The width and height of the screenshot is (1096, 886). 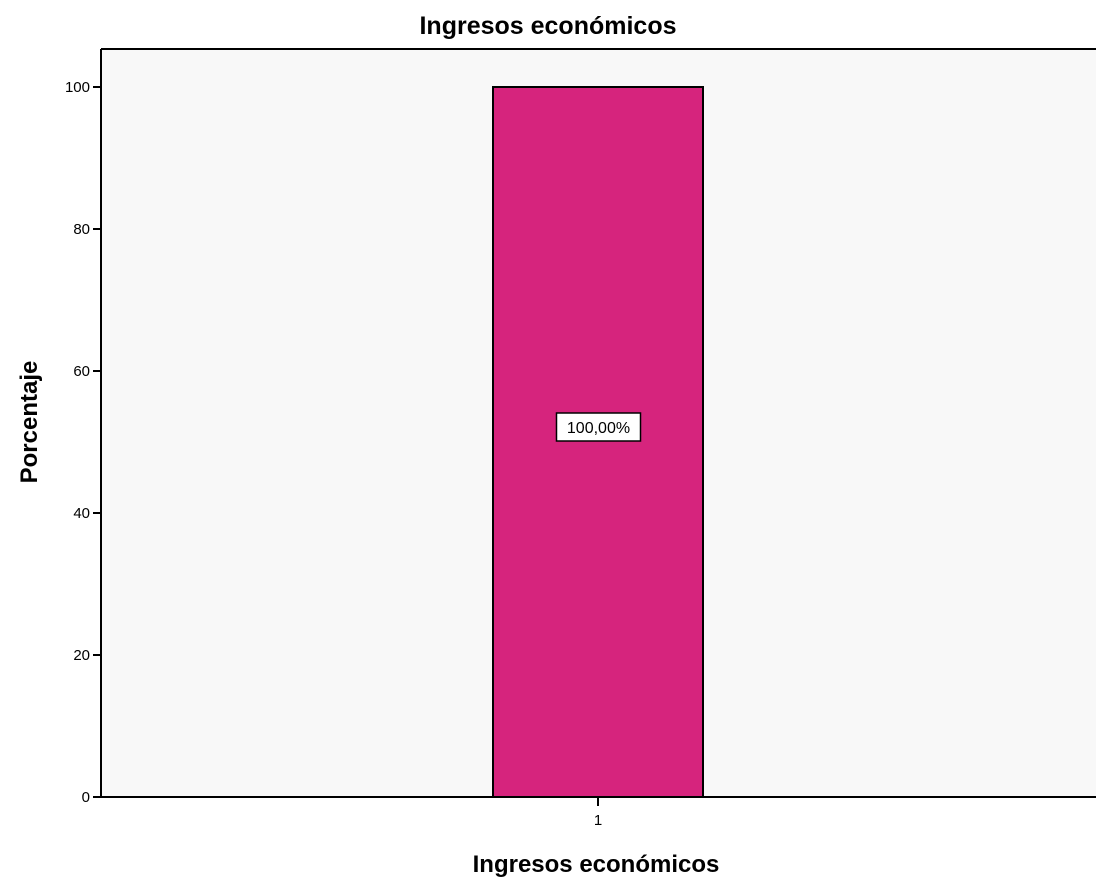 What do you see at coordinates (77, 87) in the screenshot?
I see `y-tick-label: 100` at bounding box center [77, 87].